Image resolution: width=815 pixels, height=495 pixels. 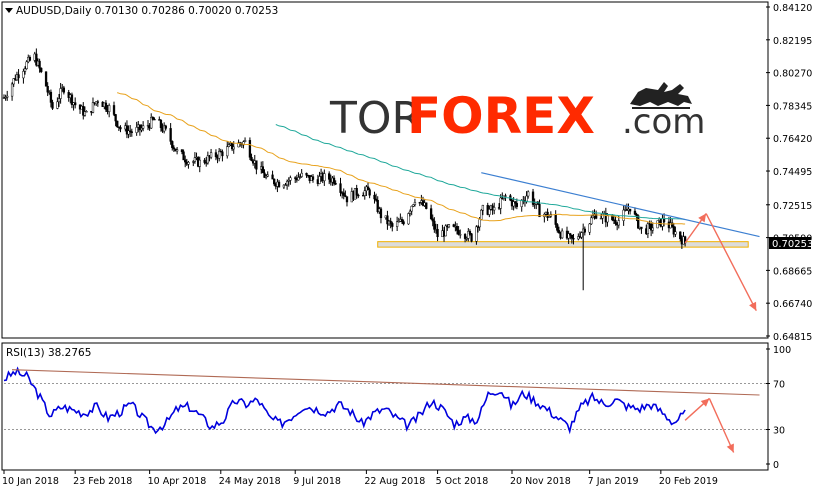 What do you see at coordinates (792, 106) in the screenshot?
I see `price-tick-label: 0.78345` at bounding box center [792, 106].